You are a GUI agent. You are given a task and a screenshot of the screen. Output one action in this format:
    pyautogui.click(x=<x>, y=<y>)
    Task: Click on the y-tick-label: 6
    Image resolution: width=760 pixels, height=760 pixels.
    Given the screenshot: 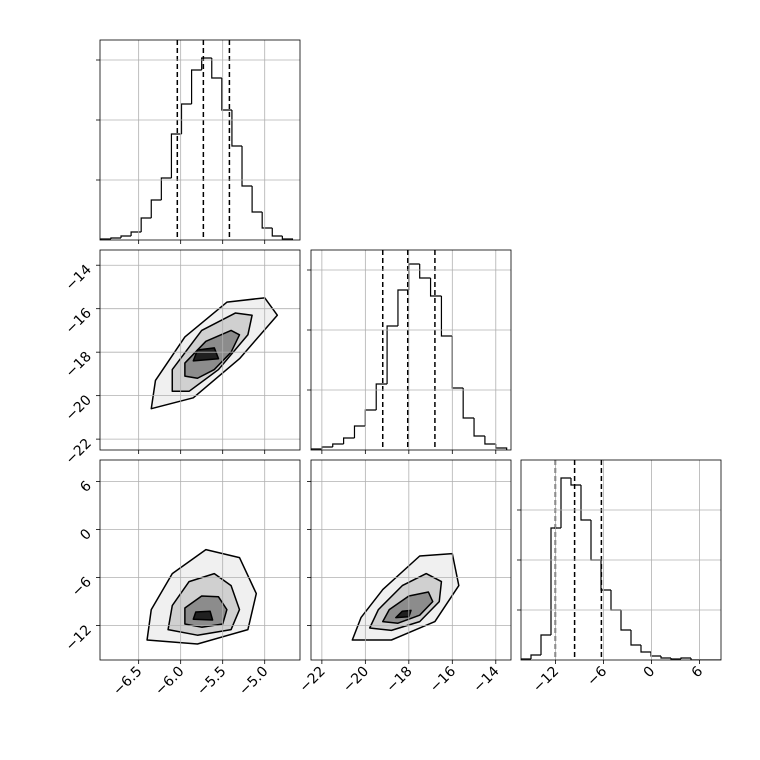 What is the action you would take?
    pyautogui.click(x=86, y=487)
    